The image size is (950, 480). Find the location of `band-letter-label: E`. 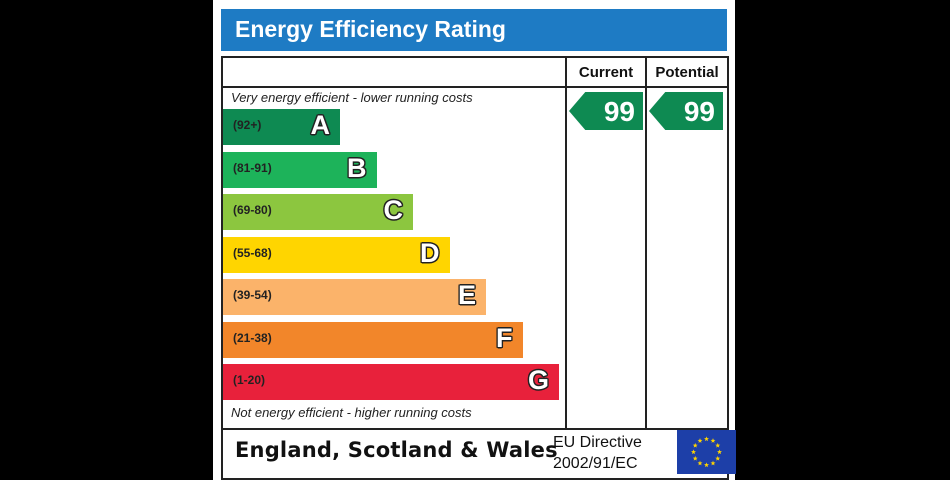

band-letter-label: E is located at coordinates (466, 295).